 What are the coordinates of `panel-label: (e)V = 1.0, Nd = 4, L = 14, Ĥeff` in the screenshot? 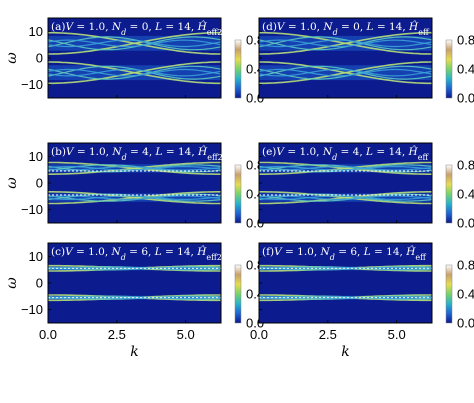 It's located at (345, 153).